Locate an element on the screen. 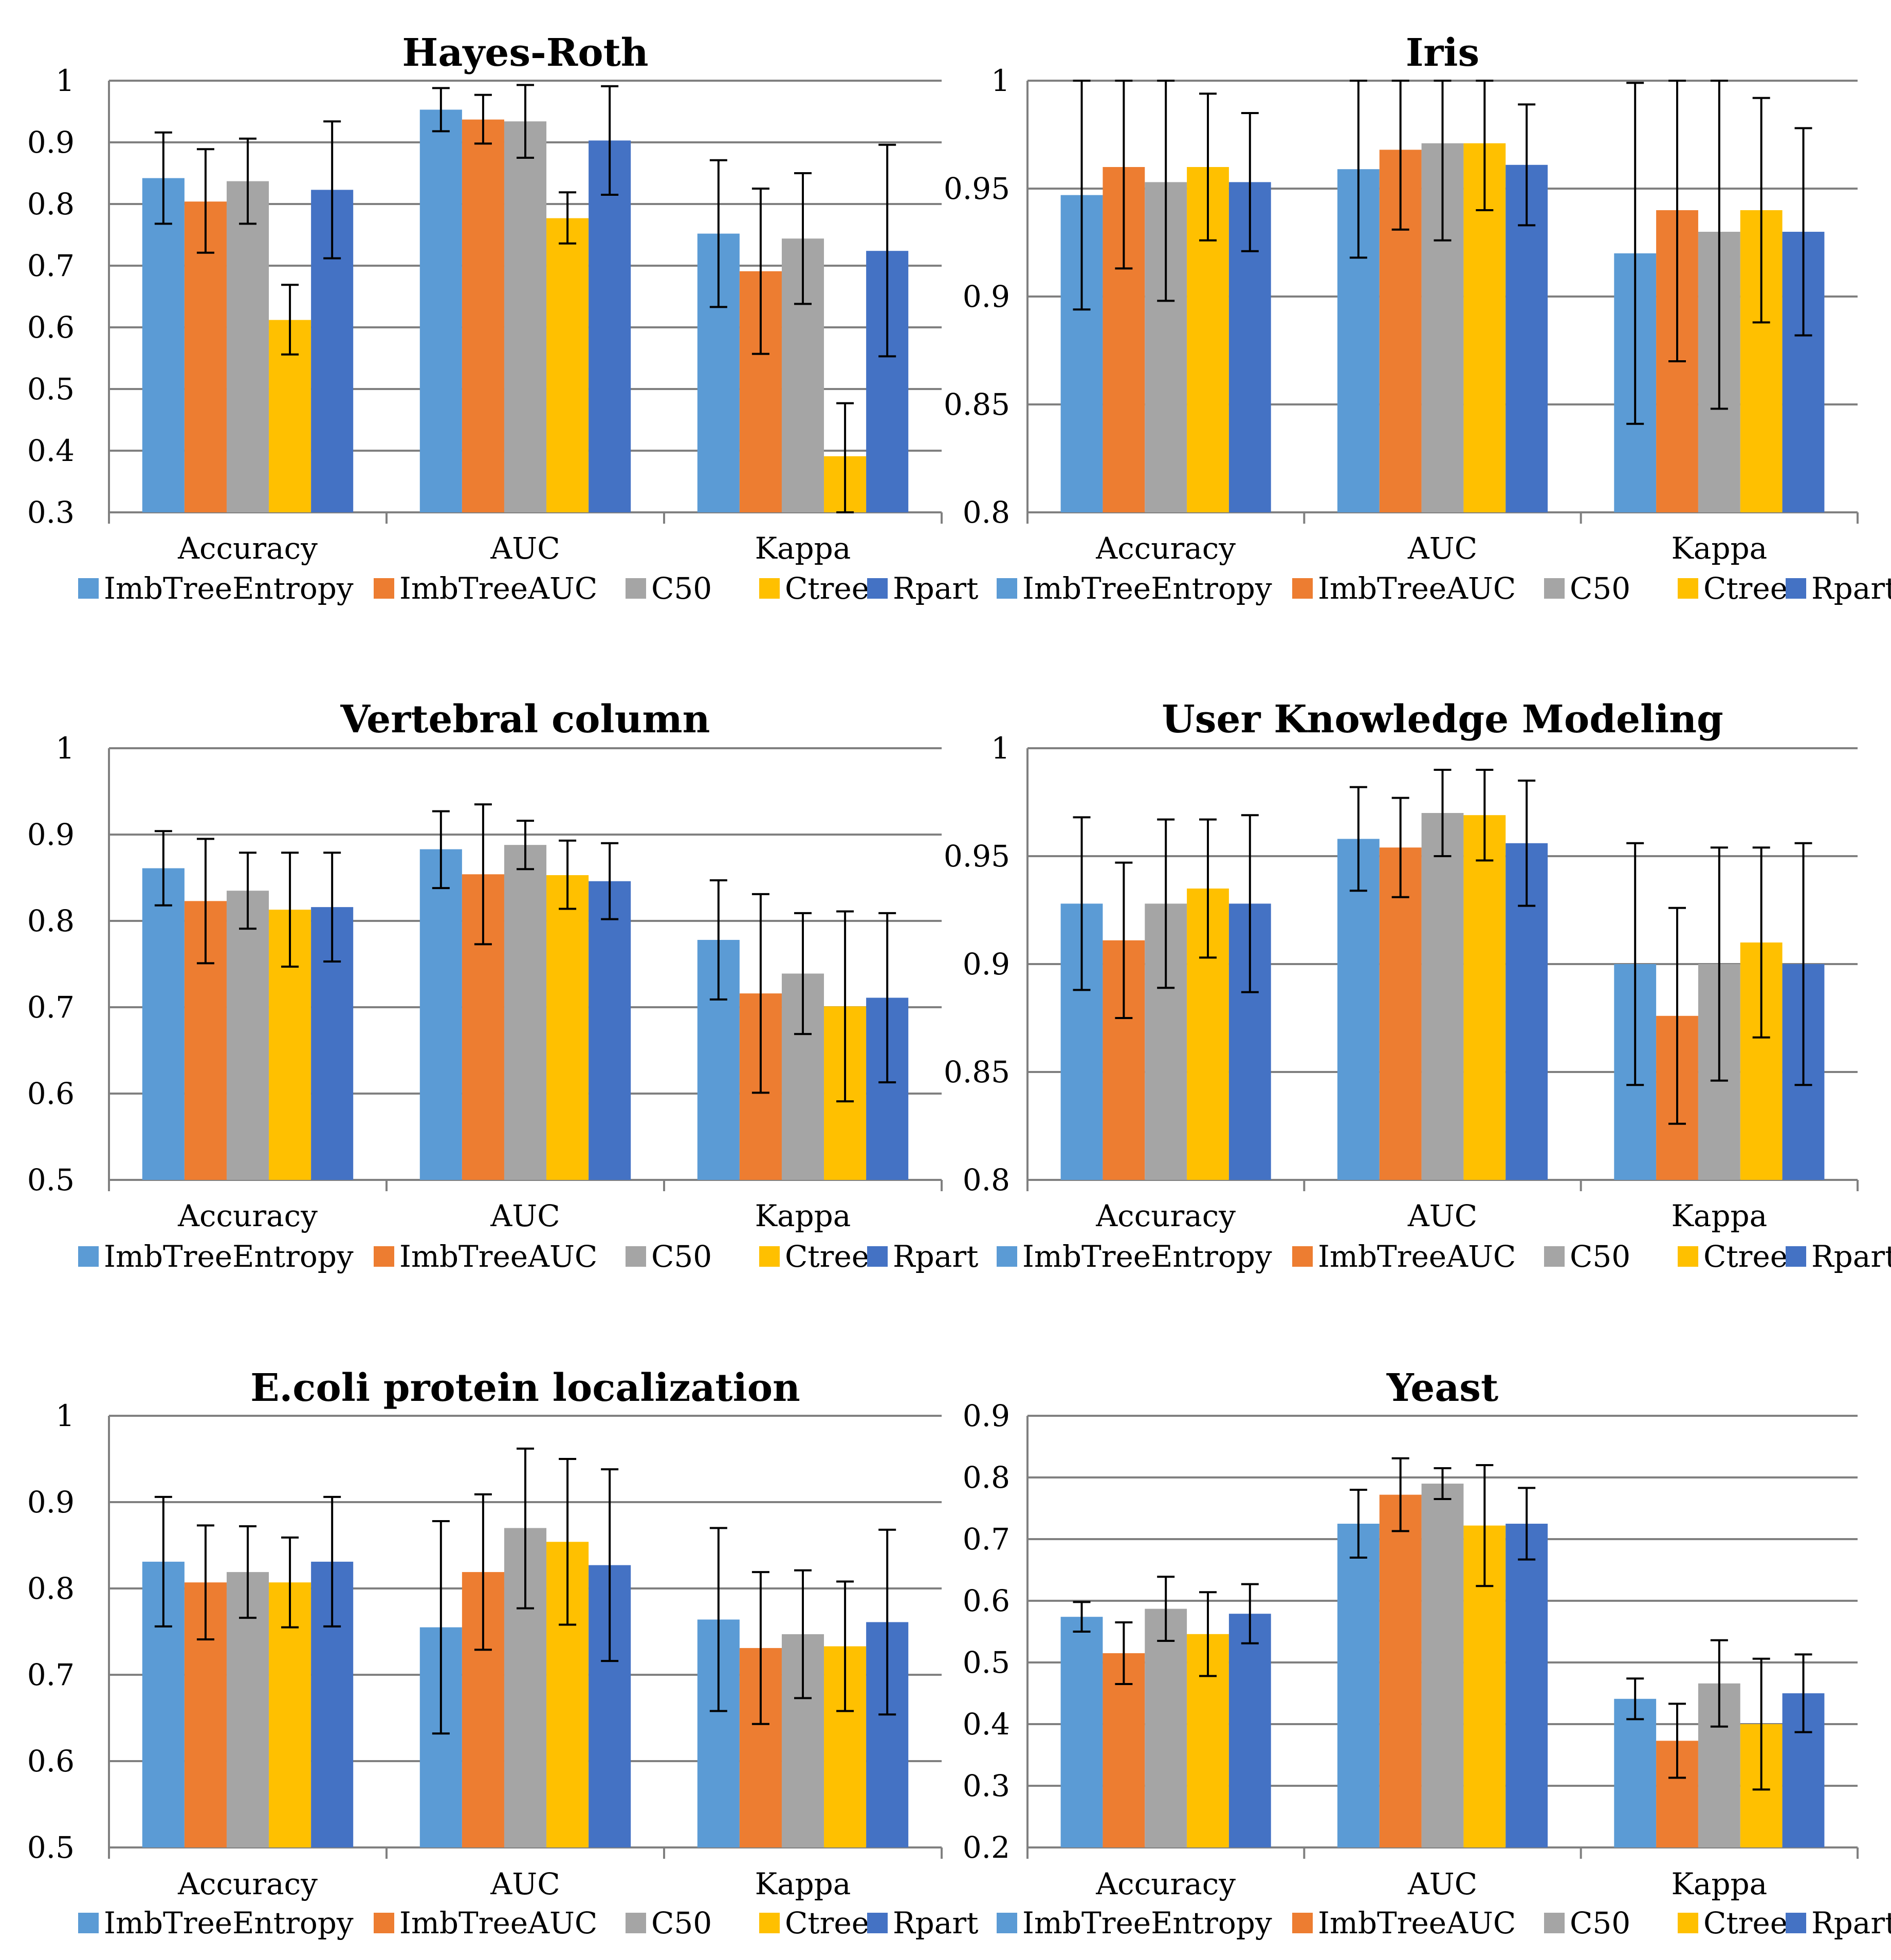 This screenshot has height=1960, width=1891. bar-imbtreeauc-accuracy is located at coordinates (1124, 1750).